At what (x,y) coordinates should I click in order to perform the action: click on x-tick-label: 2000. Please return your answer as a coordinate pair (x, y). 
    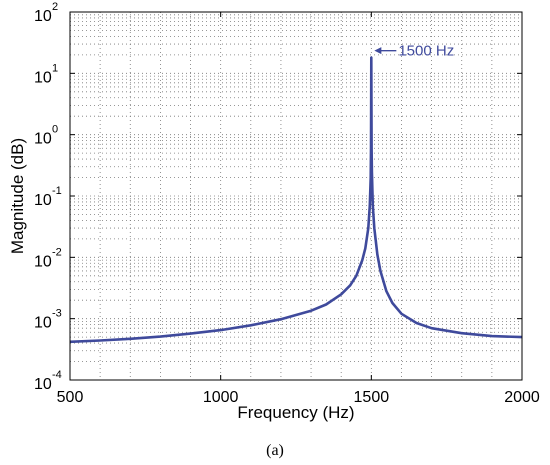
    Looking at the image, I should click on (522, 397).